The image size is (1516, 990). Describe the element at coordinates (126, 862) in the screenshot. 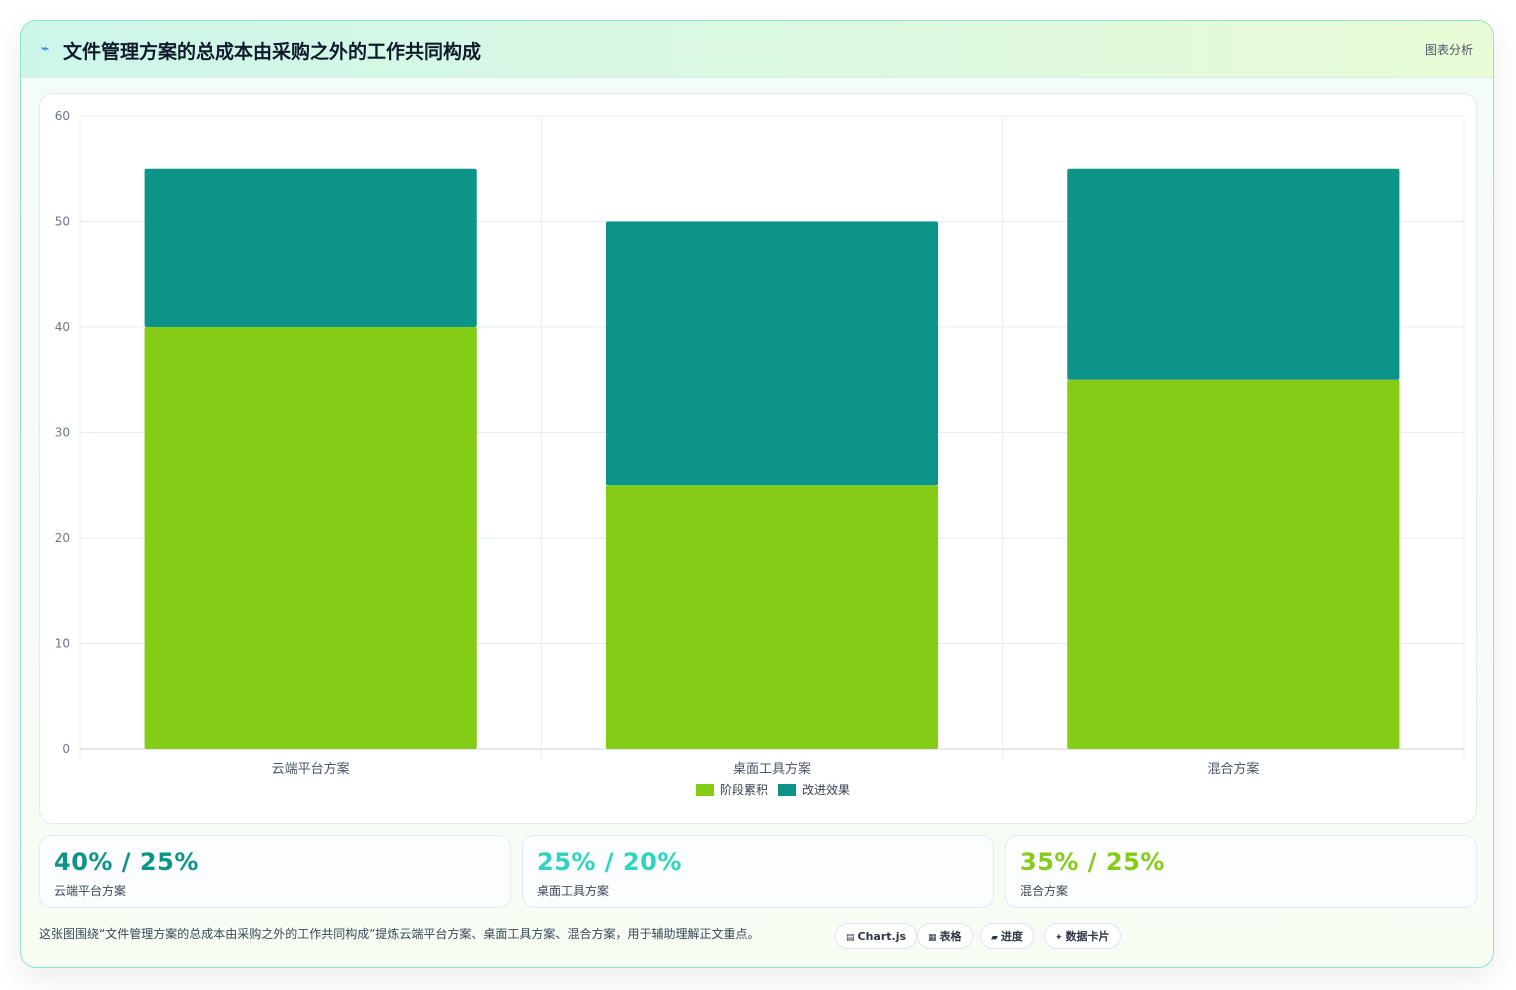

I see `stat-value: 40% / 25%` at that location.